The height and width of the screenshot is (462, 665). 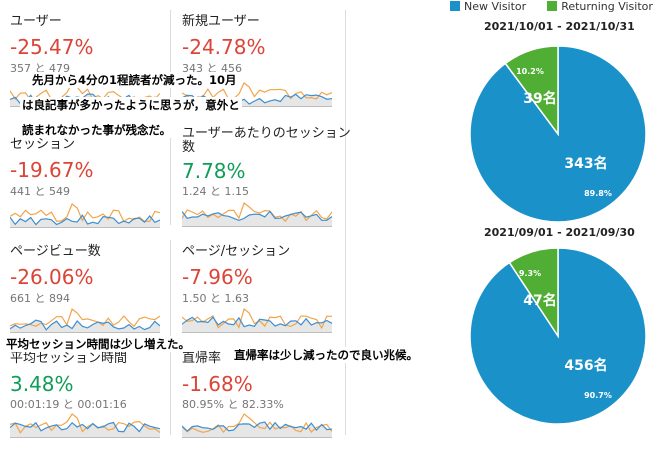 I want to click on metric-compare: 441 と 549, so click(x=40, y=191).